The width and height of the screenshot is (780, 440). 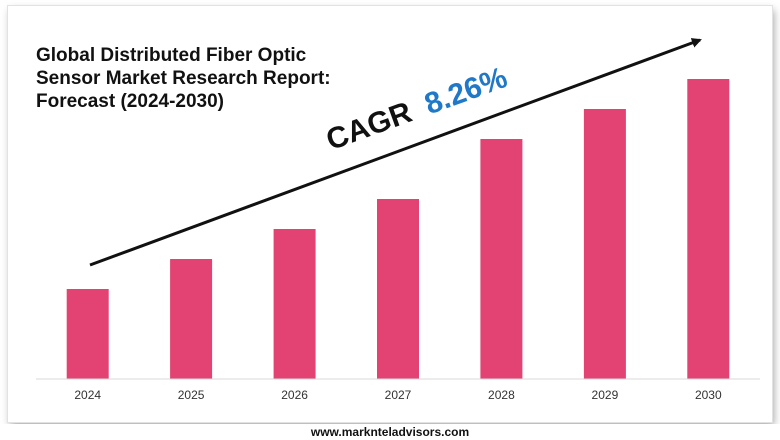 I want to click on cagr-label: CAGR, so click(x=369, y=126).